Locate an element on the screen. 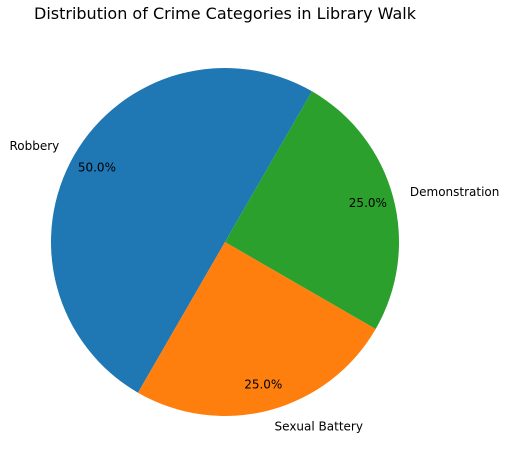 This screenshot has width=506, height=467. slice-label-robbery: Robbery is located at coordinates (34, 146).